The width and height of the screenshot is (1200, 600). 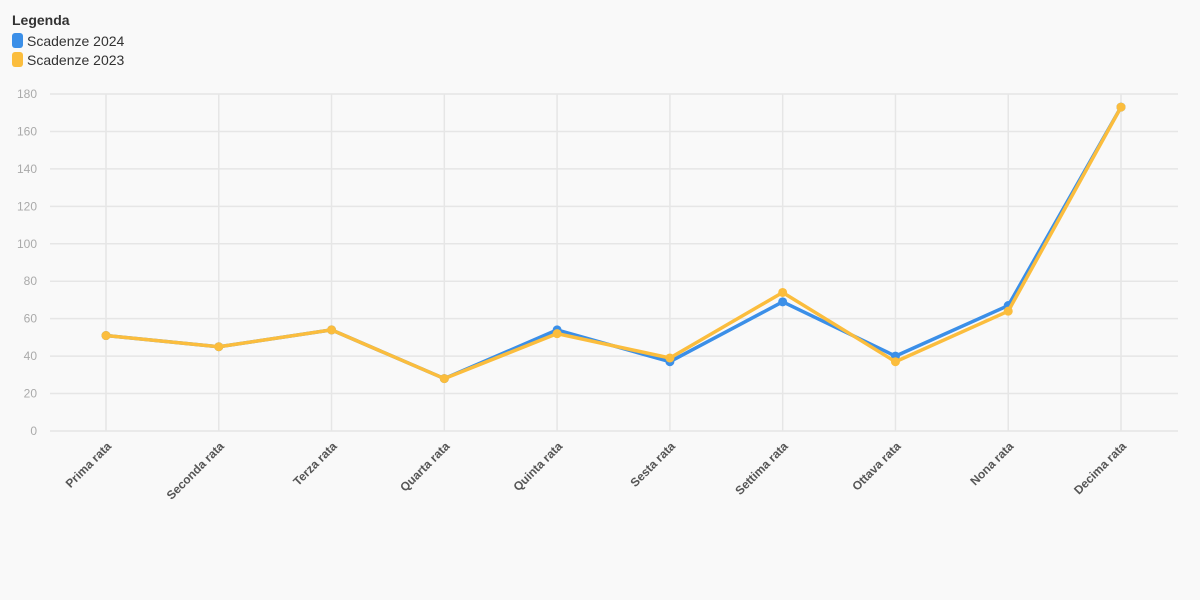 What do you see at coordinates (27, 169) in the screenshot?
I see `y-tick-label-140: 140` at bounding box center [27, 169].